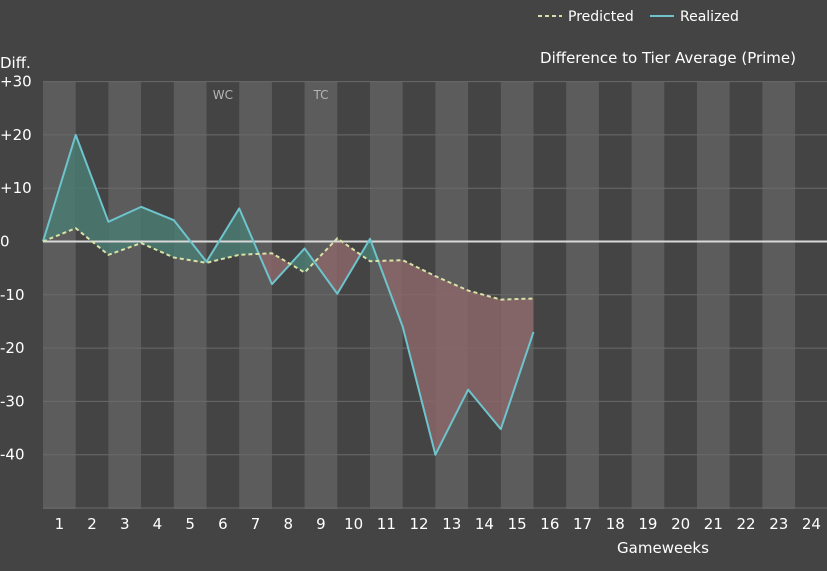 This screenshot has height=571, width=827. What do you see at coordinates (601, 17) in the screenshot?
I see `legend-predicted-label: Predicted` at bounding box center [601, 17].